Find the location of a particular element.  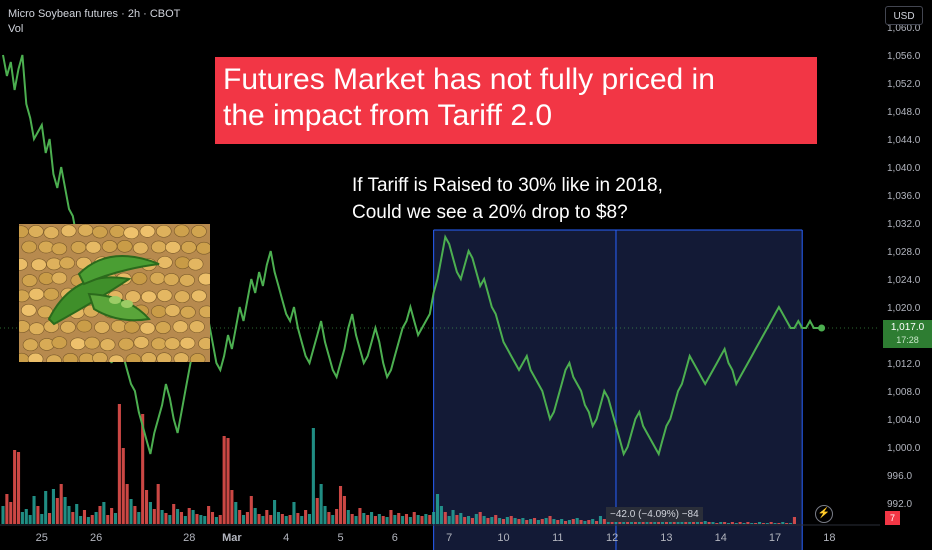

last-price-badge: 1,017.0 17:28 is located at coordinates (907, 334).